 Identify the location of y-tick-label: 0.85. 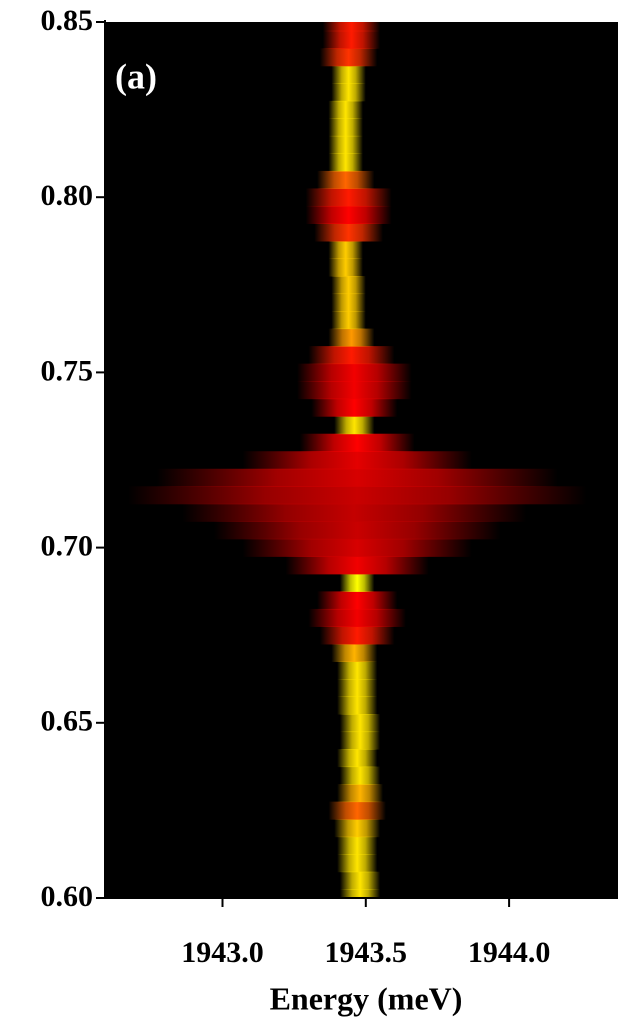
(67, 20).